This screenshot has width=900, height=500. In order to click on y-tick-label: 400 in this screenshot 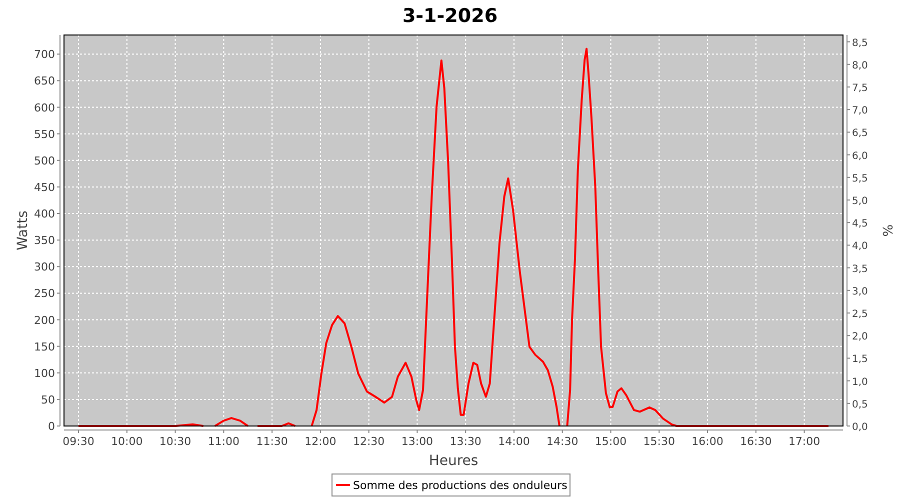, I will do `click(44, 214)`.